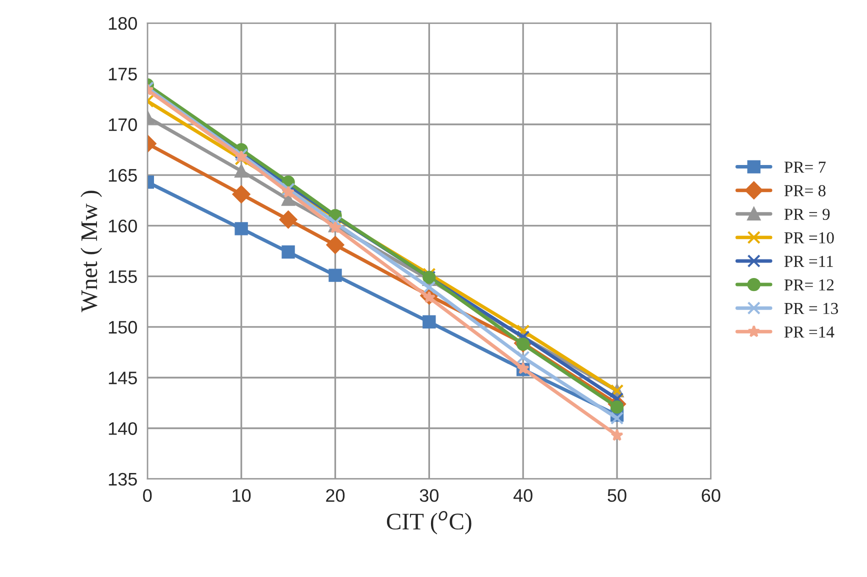 The height and width of the screenshot is (577, 867). I want to click on legend-label: PR =14, so click(809, 332).